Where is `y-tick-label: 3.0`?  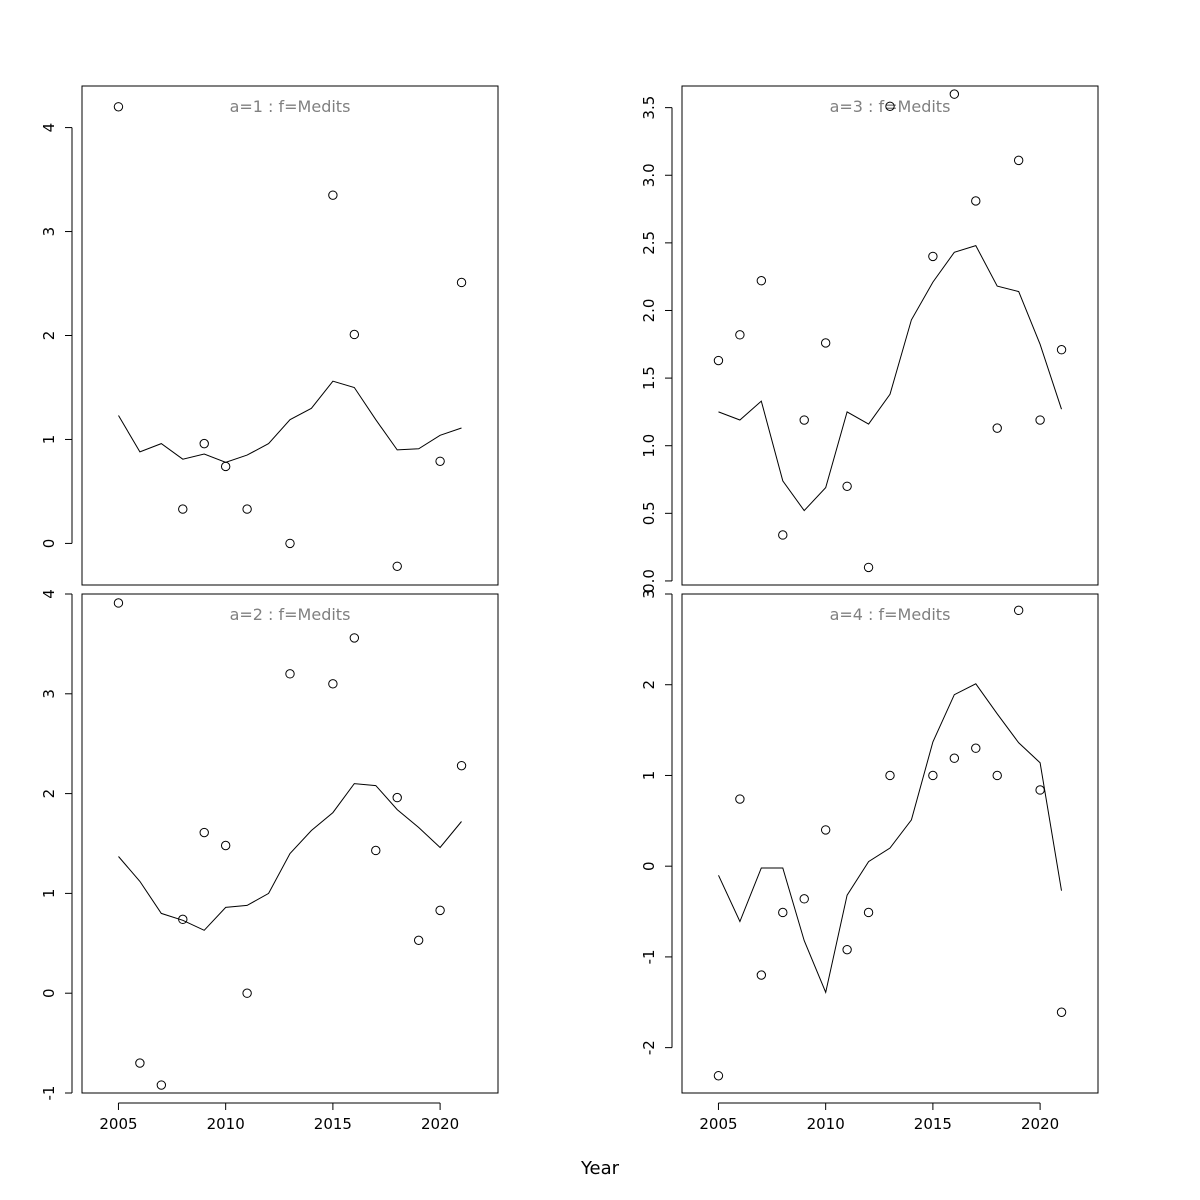 y-tick-label: 3.0 is located at coordinates (649, 175).